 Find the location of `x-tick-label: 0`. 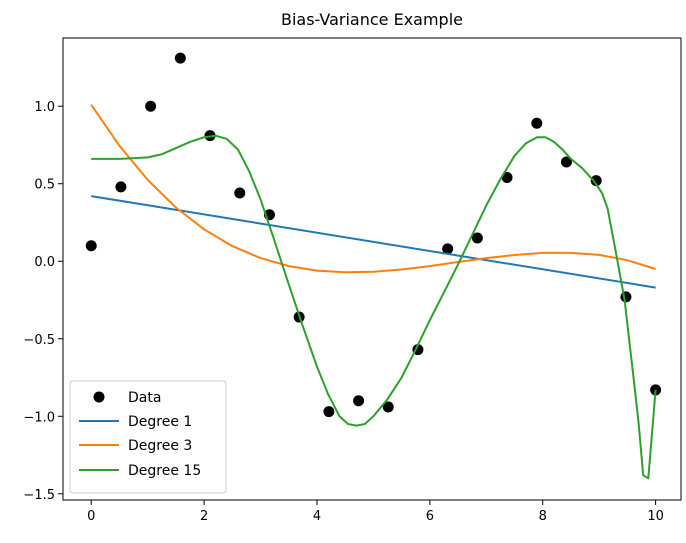

x-tick-label: 0 is located at coordinates (91, 516).